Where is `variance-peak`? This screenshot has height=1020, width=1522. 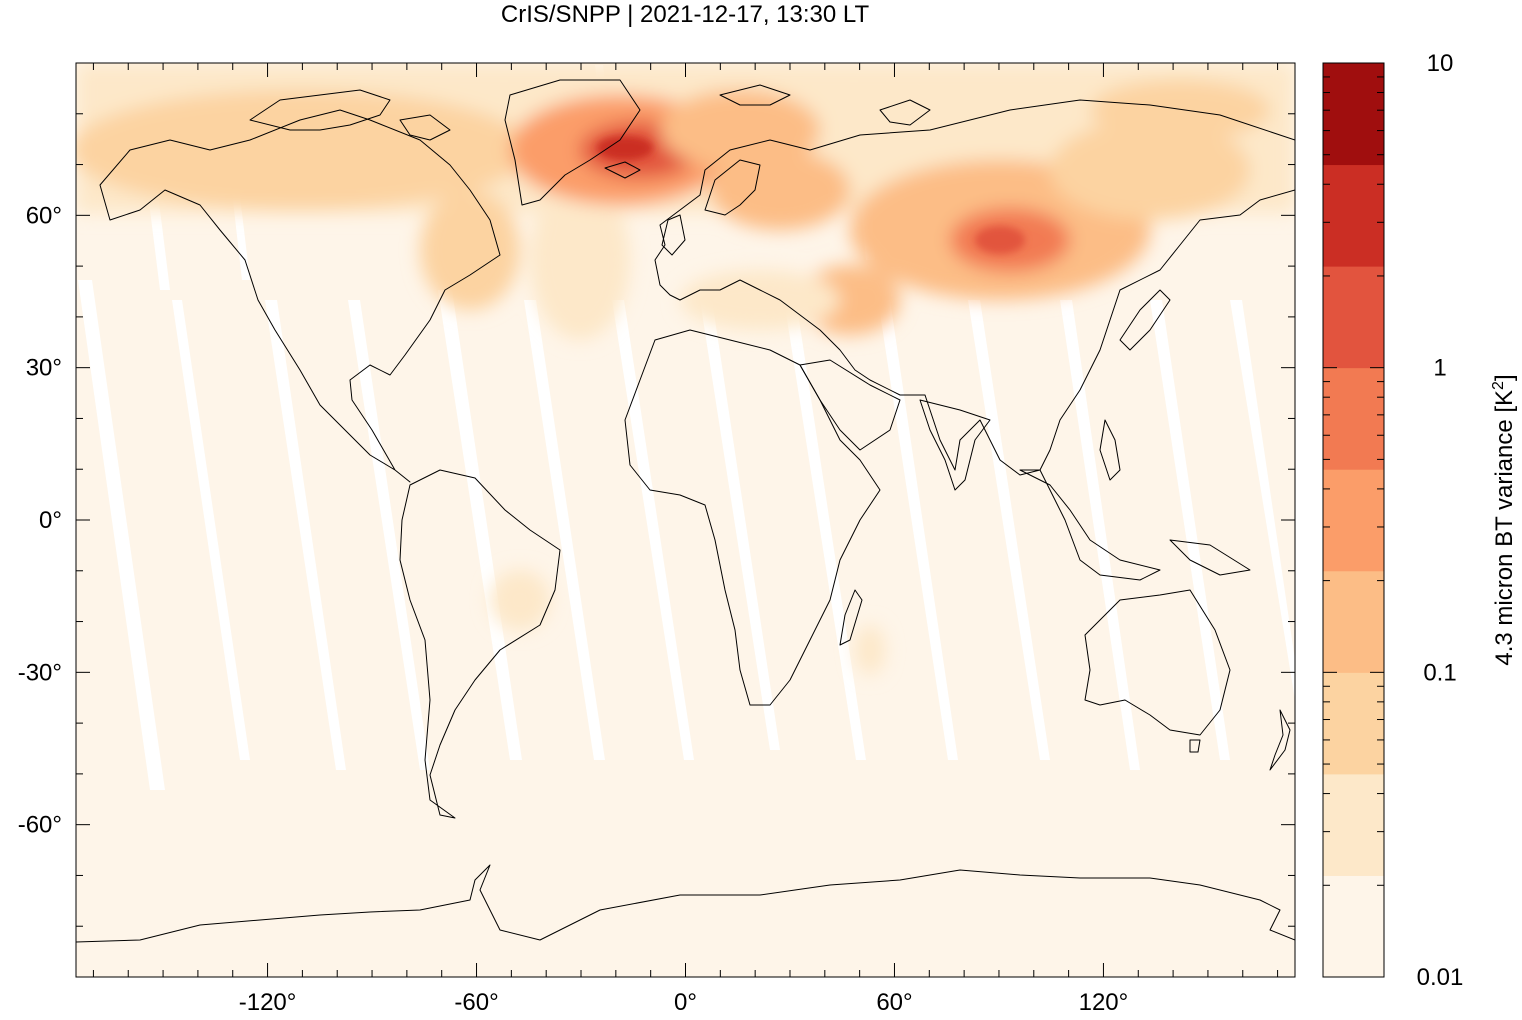 variance-peak is located at coordinates (811, 195).